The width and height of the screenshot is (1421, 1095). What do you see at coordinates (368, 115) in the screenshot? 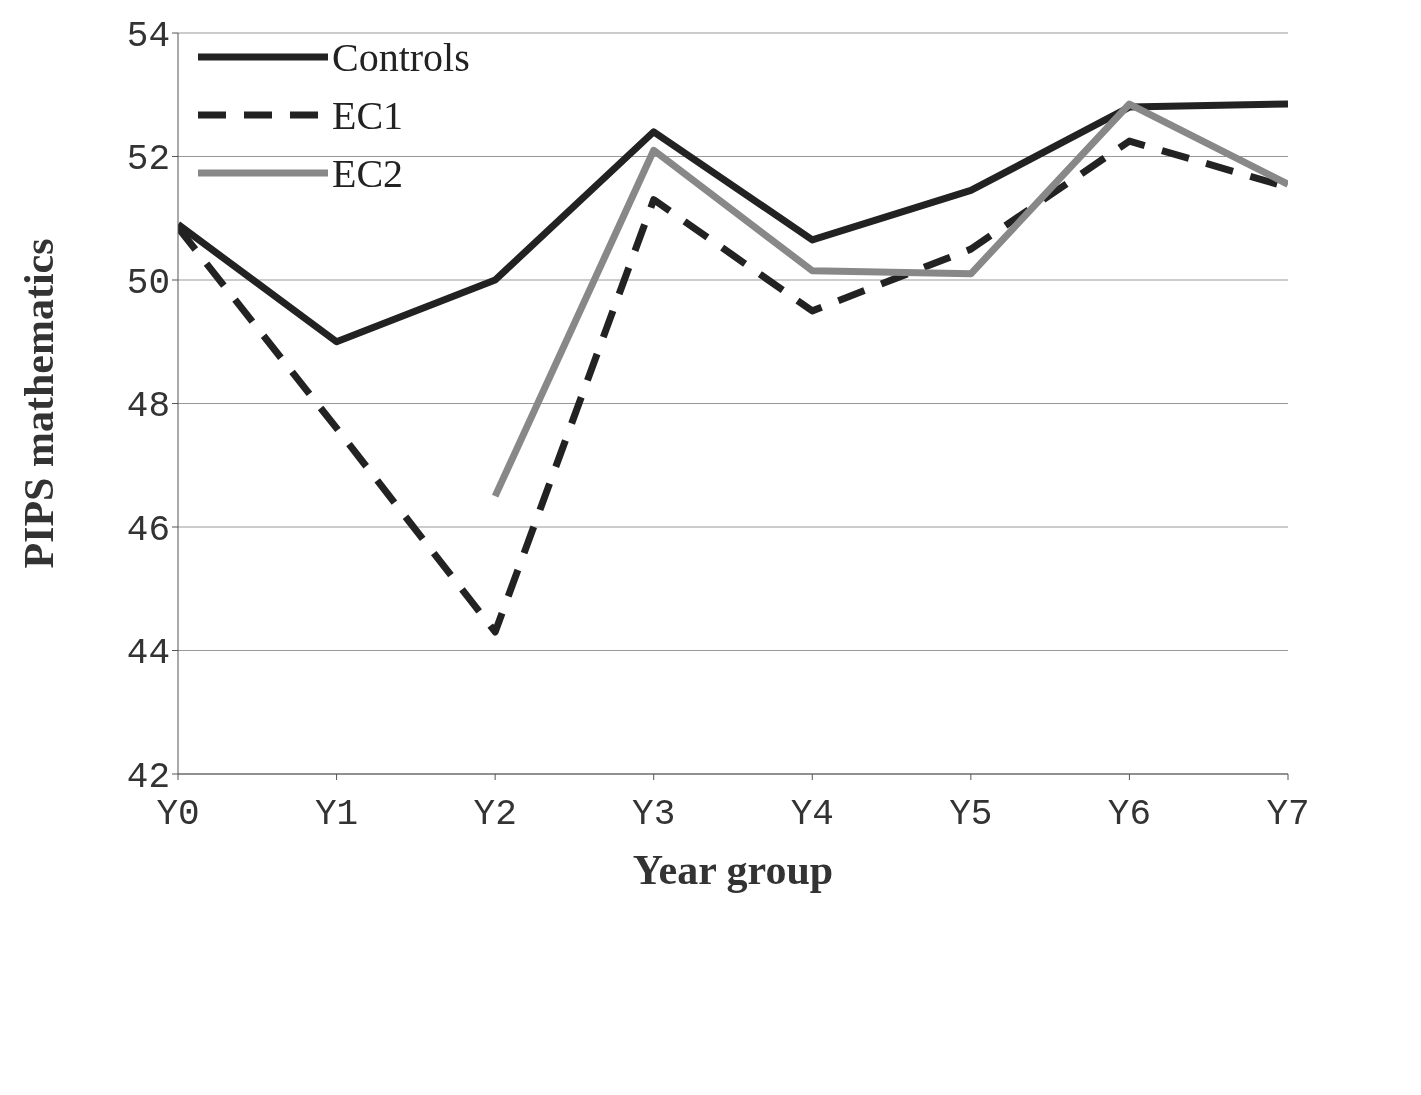
I see `legend-label: EC1` at bounding box center [368, 115].